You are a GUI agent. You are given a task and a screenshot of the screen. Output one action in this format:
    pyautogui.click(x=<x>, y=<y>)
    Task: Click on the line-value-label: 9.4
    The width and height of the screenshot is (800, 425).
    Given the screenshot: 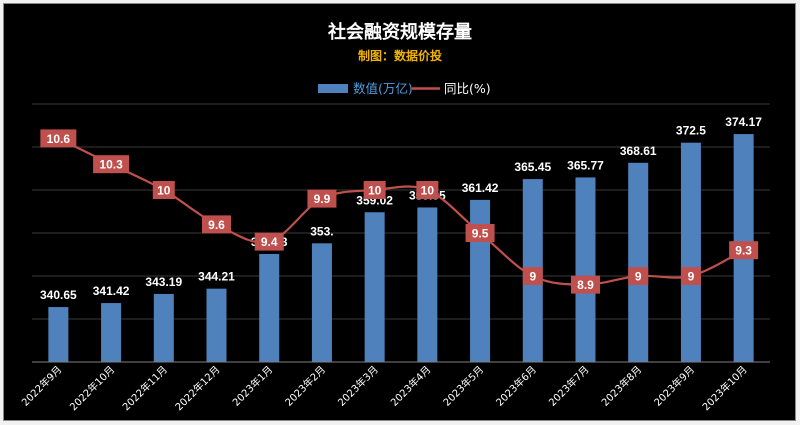 What is the action you would take?
    pyautogui.click(x=269, y=241)
    